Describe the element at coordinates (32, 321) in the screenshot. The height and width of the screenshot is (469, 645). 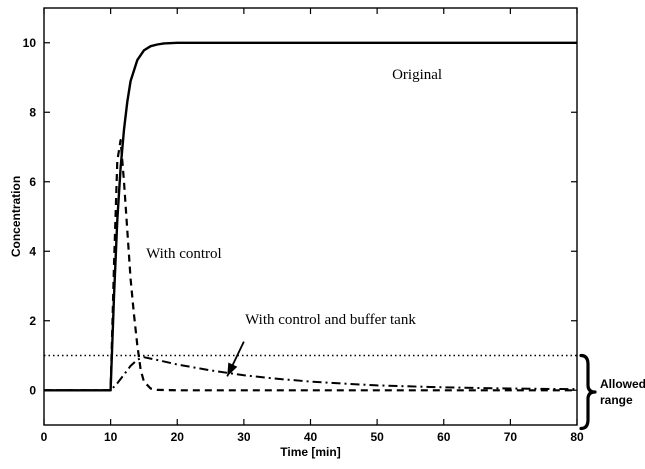
I see `y-tick-label: 2` at that location.